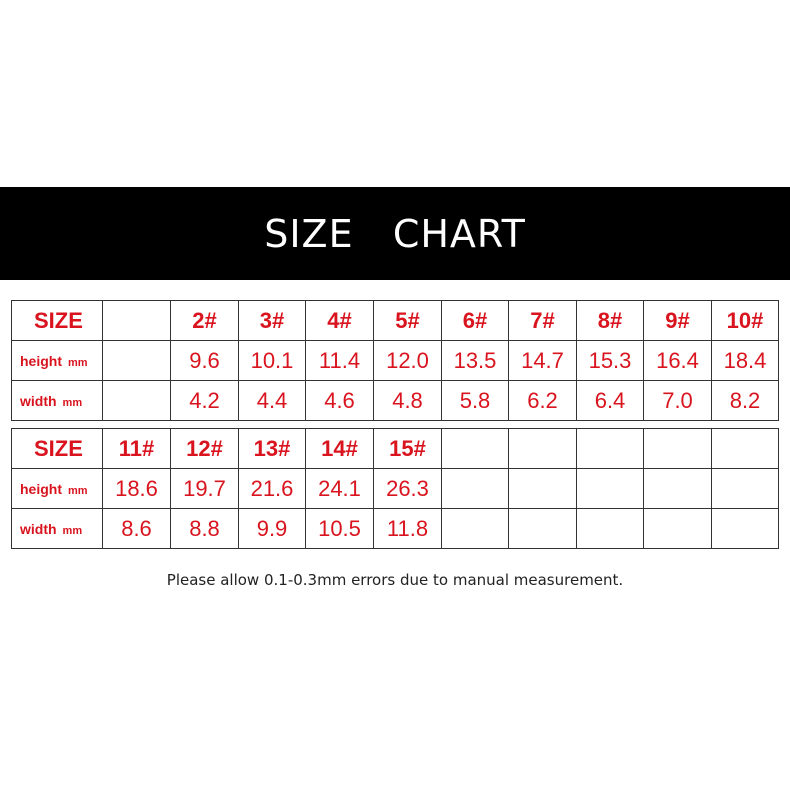  I want to click on value-cell: 21.6, so click(272, 488).